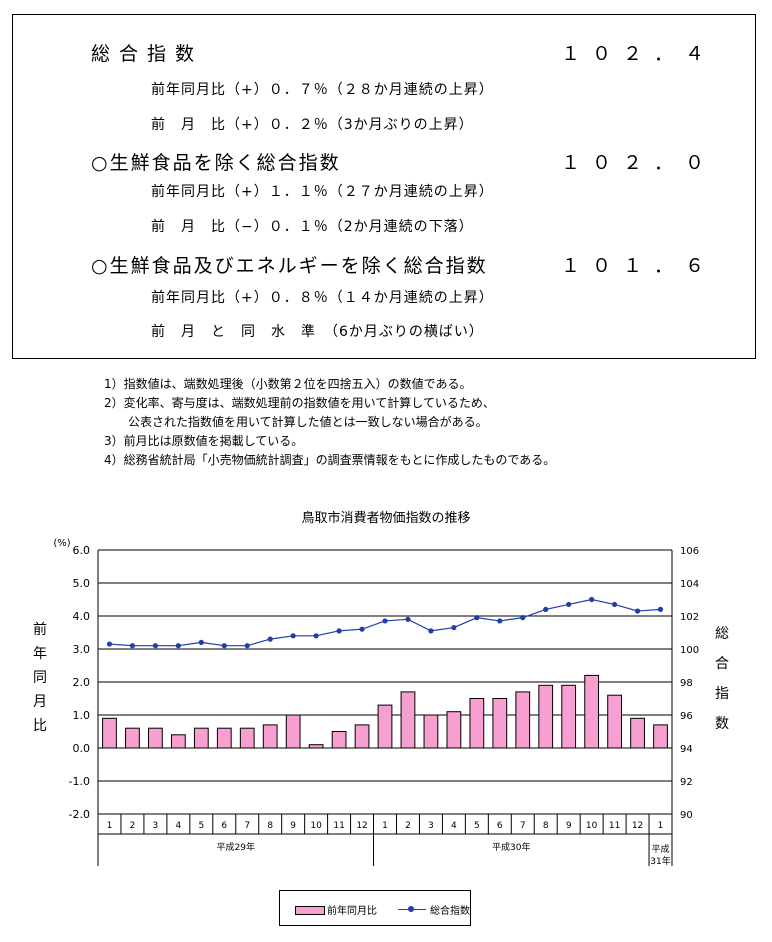 The image size is (772, 942). Describe the element at coordinates (178, 826) in the screenshot. I see `month-label: 4` at that location.